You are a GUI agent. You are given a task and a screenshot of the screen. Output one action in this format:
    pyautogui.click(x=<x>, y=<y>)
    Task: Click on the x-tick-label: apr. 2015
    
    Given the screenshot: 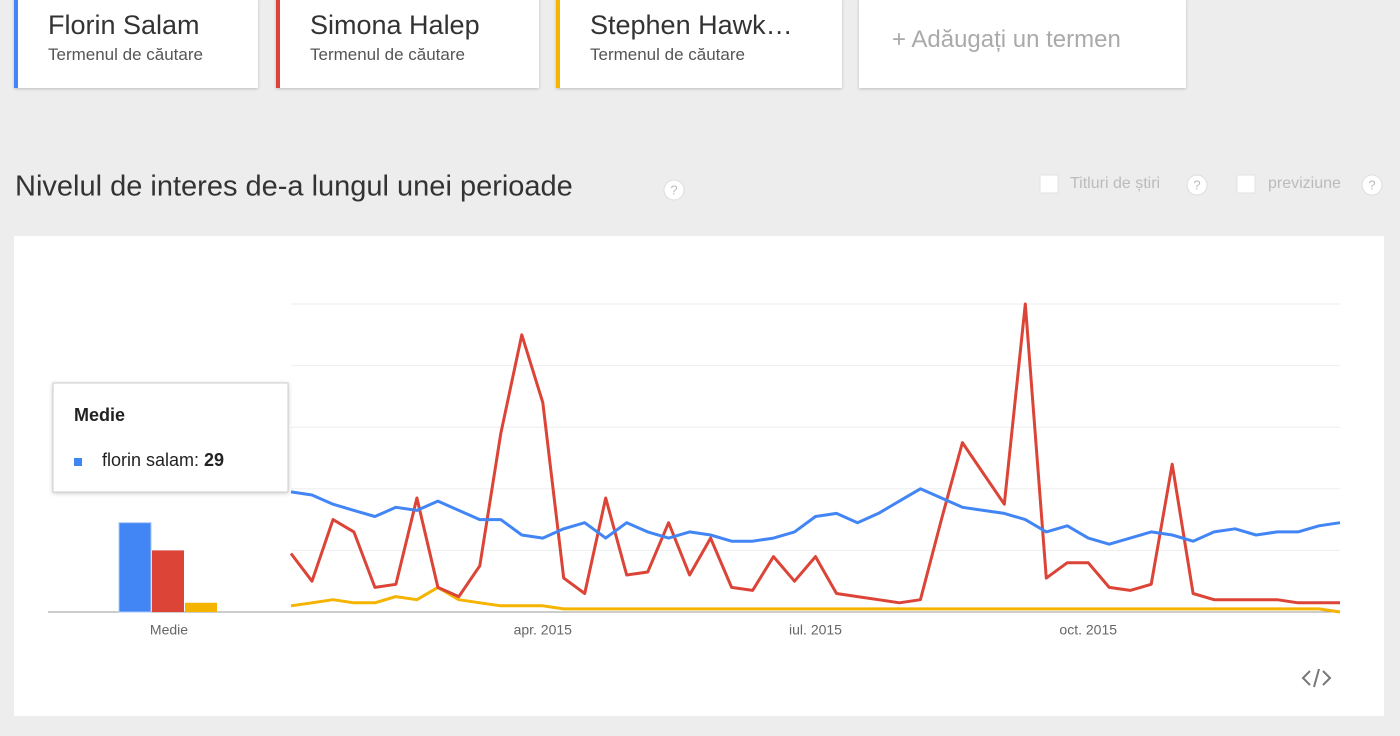 What is the action you would take?
    pyautogui.click(x=543, y=630)
    